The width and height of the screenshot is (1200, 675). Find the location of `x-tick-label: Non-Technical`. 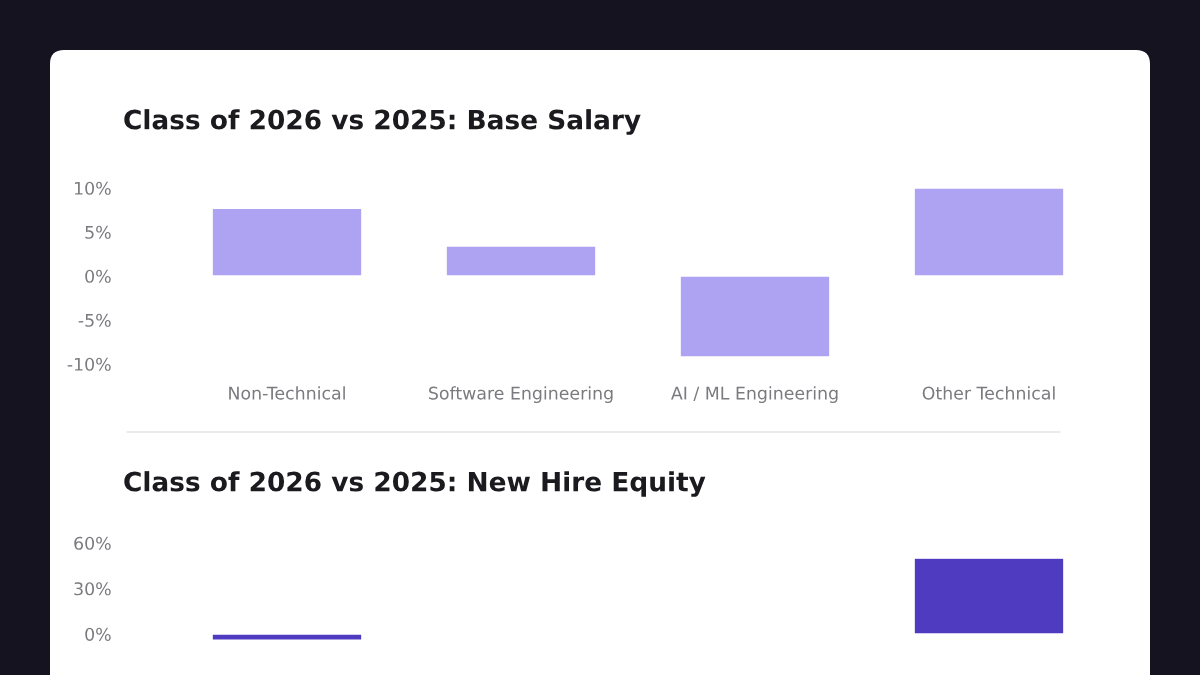

x-tick-label: Non-Technical is located at coordinates (287, 393).